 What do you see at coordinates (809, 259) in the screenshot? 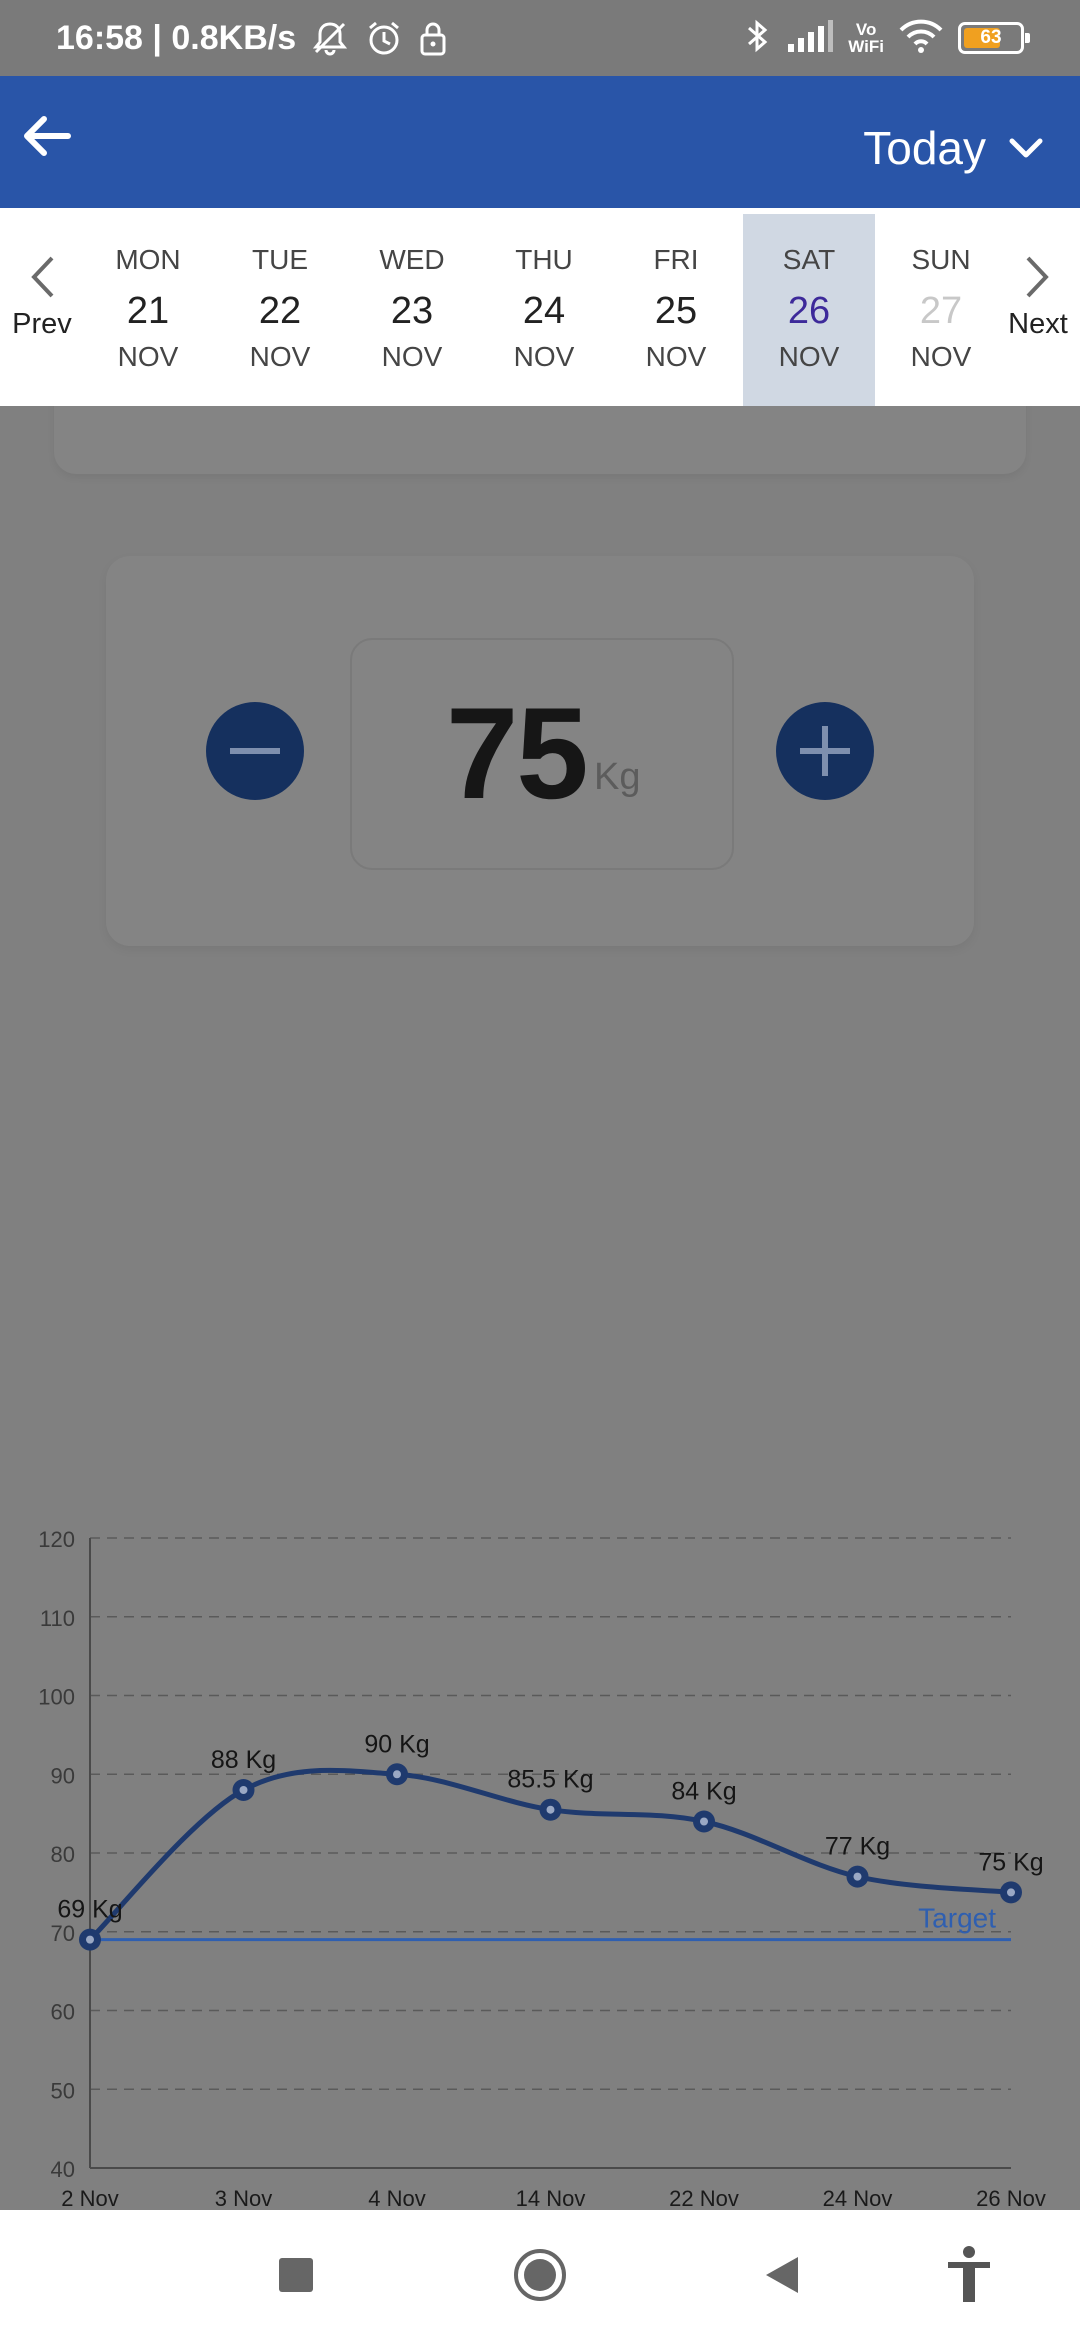
I see `day-of-week: SAT` at bounding box center [809, 259].